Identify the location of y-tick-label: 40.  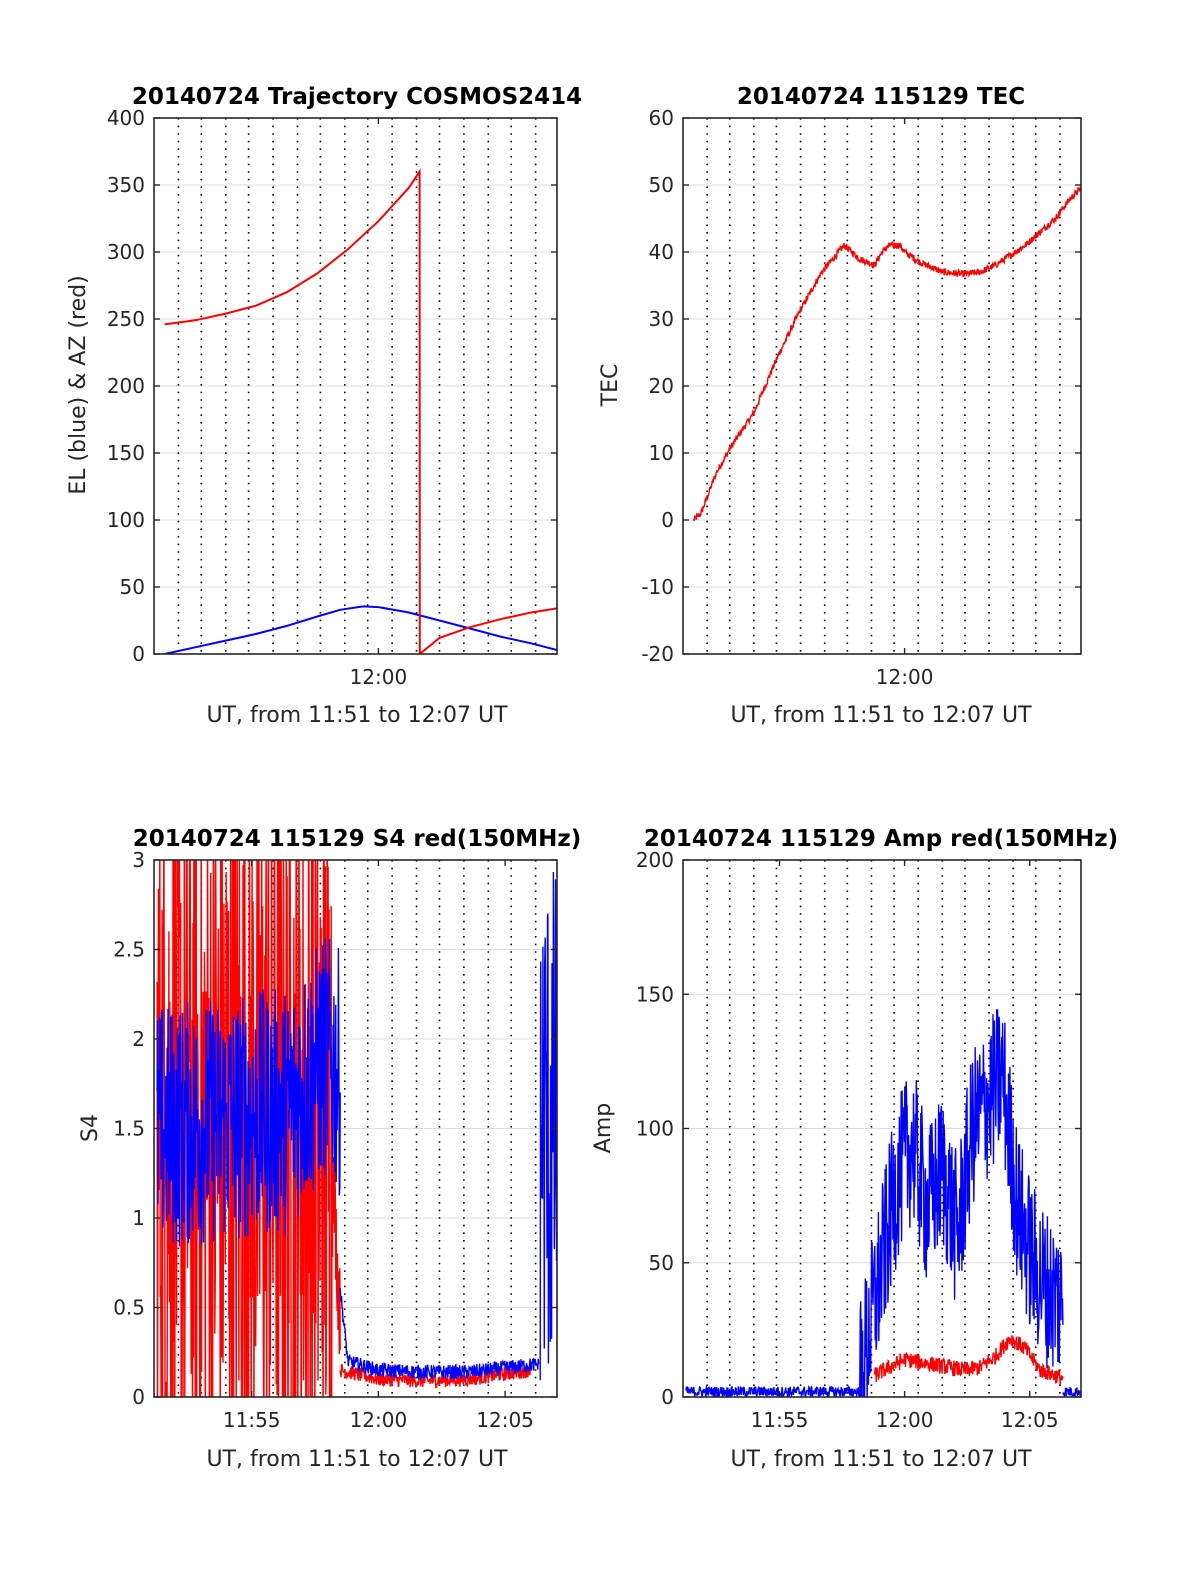
(661, 252).